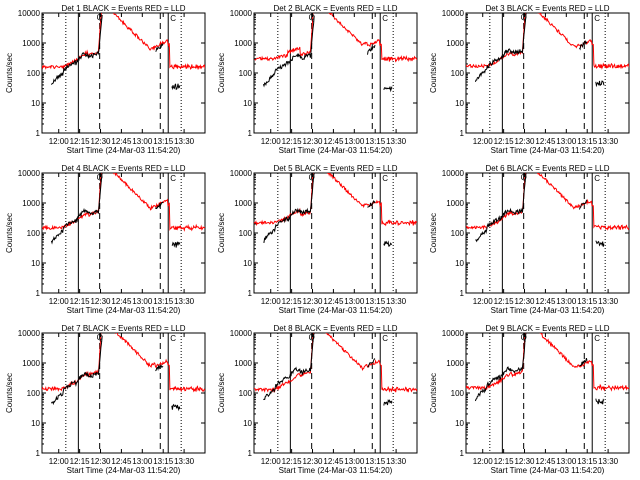 This screenshot has width=640, height=480. I want to click on panel-title: Det 1 BLACK = Events RED = LLD, so click(123, 8).